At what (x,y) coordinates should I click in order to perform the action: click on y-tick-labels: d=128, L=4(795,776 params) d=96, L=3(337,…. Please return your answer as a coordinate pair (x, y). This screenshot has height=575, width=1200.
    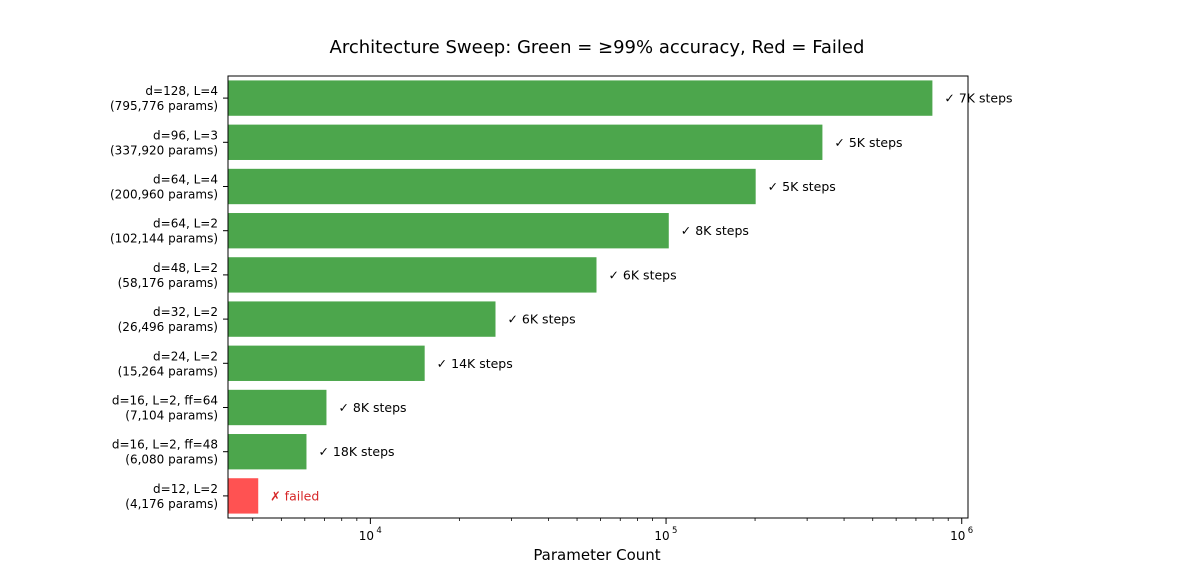
    Looking at the image, I should click on (169, 297).